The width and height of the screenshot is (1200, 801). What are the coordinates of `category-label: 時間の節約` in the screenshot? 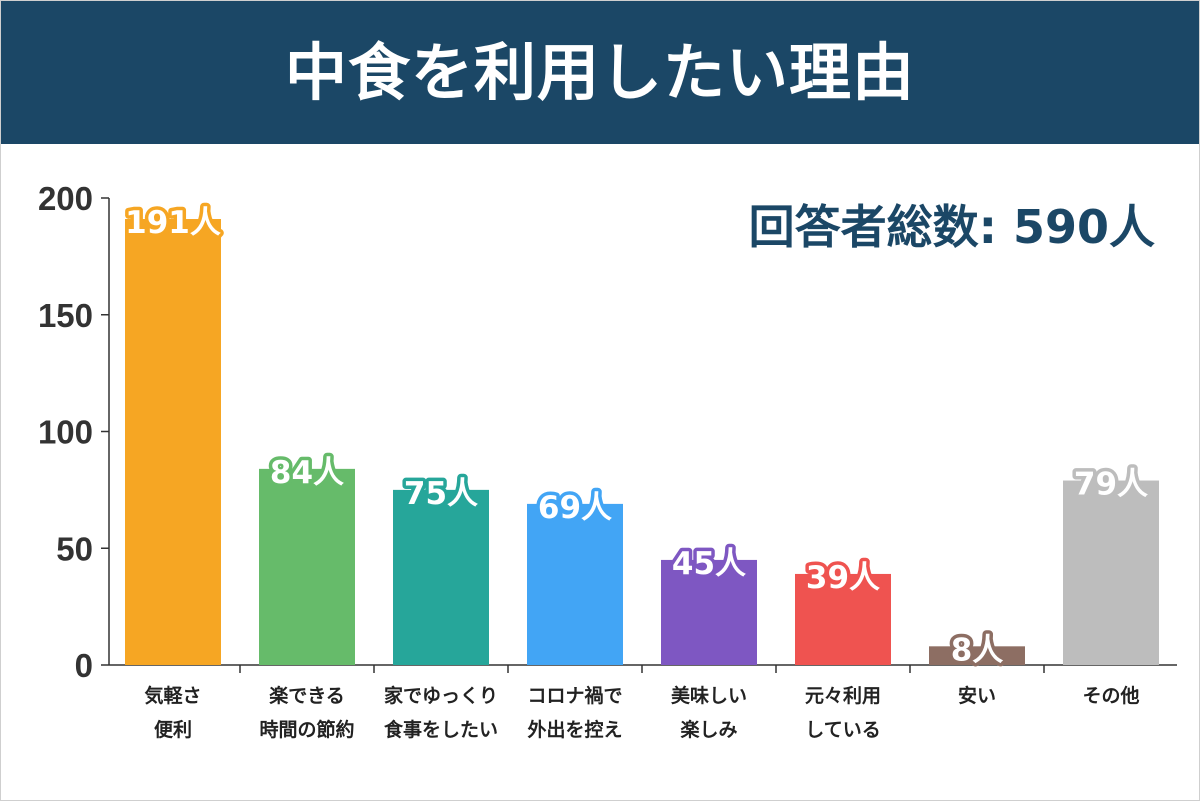 It's located at (306, 729).